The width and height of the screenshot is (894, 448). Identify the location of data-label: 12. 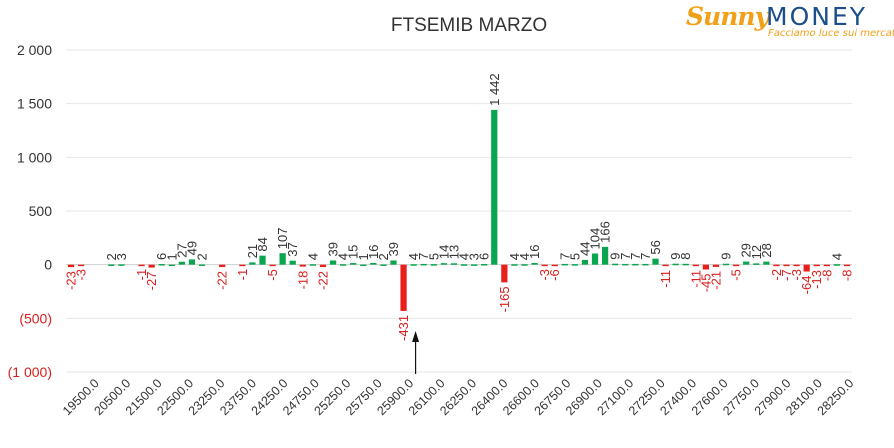
(756, 252).